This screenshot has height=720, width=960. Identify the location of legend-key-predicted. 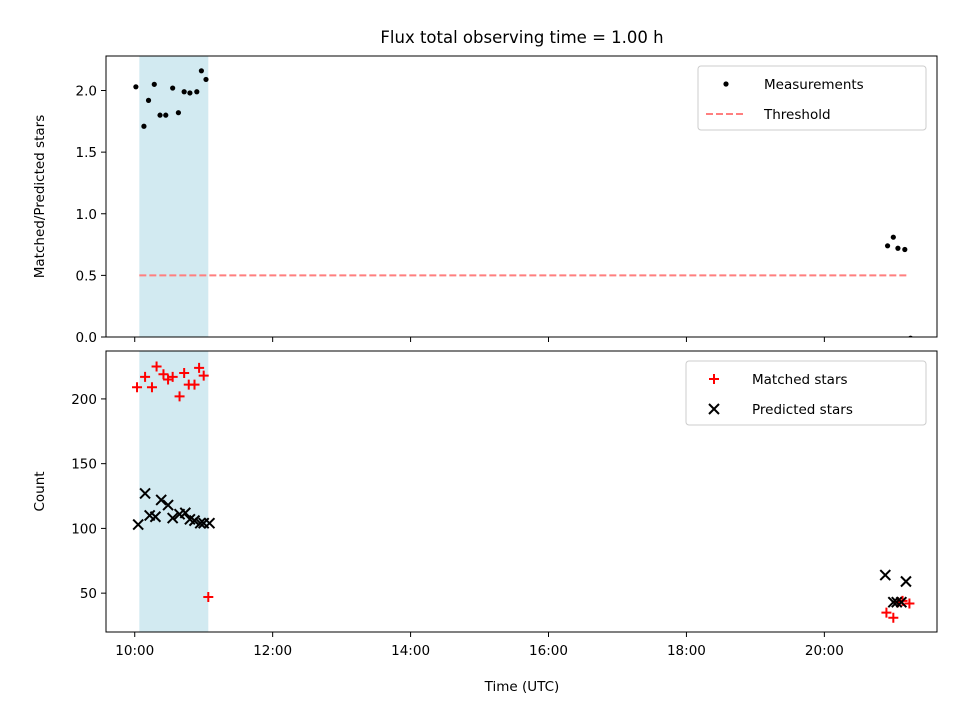
(714, 409).